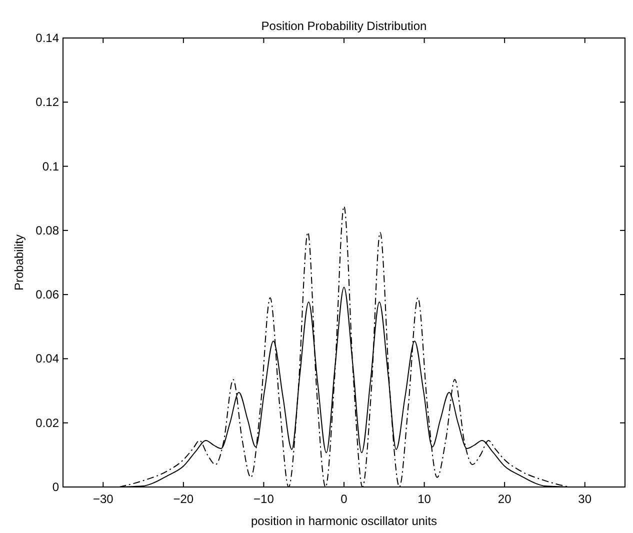 This screenshot has width=633, height=533. What do you see at coordinates (48, 38) in the screenshot?
I see `y-tick-label: 0.14` at bounding box center [48, 38].